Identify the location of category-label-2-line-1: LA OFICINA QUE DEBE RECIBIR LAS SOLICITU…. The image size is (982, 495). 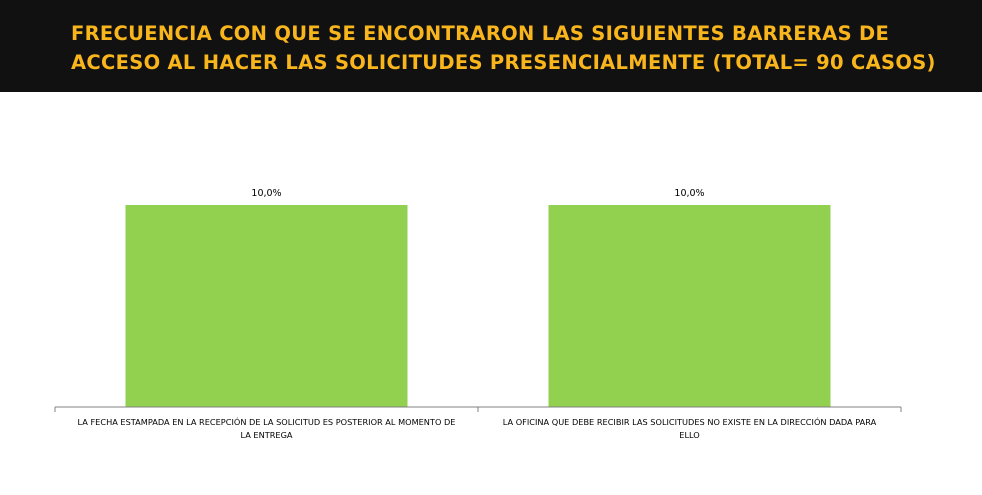
(690, 421).